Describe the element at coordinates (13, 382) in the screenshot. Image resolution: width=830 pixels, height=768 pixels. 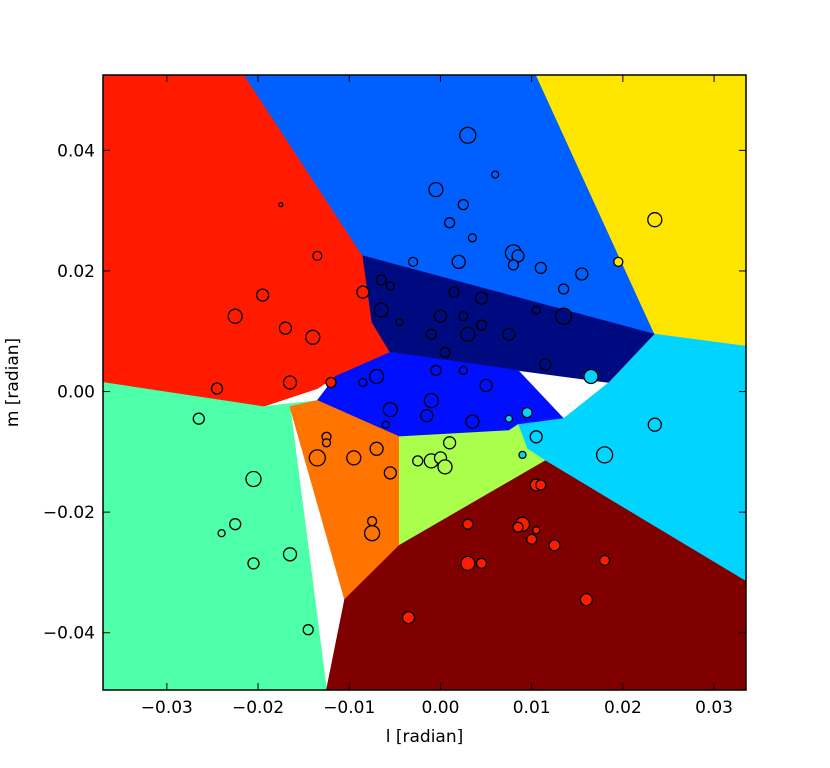
I see `y-axis-label: m [radian]` at that location.